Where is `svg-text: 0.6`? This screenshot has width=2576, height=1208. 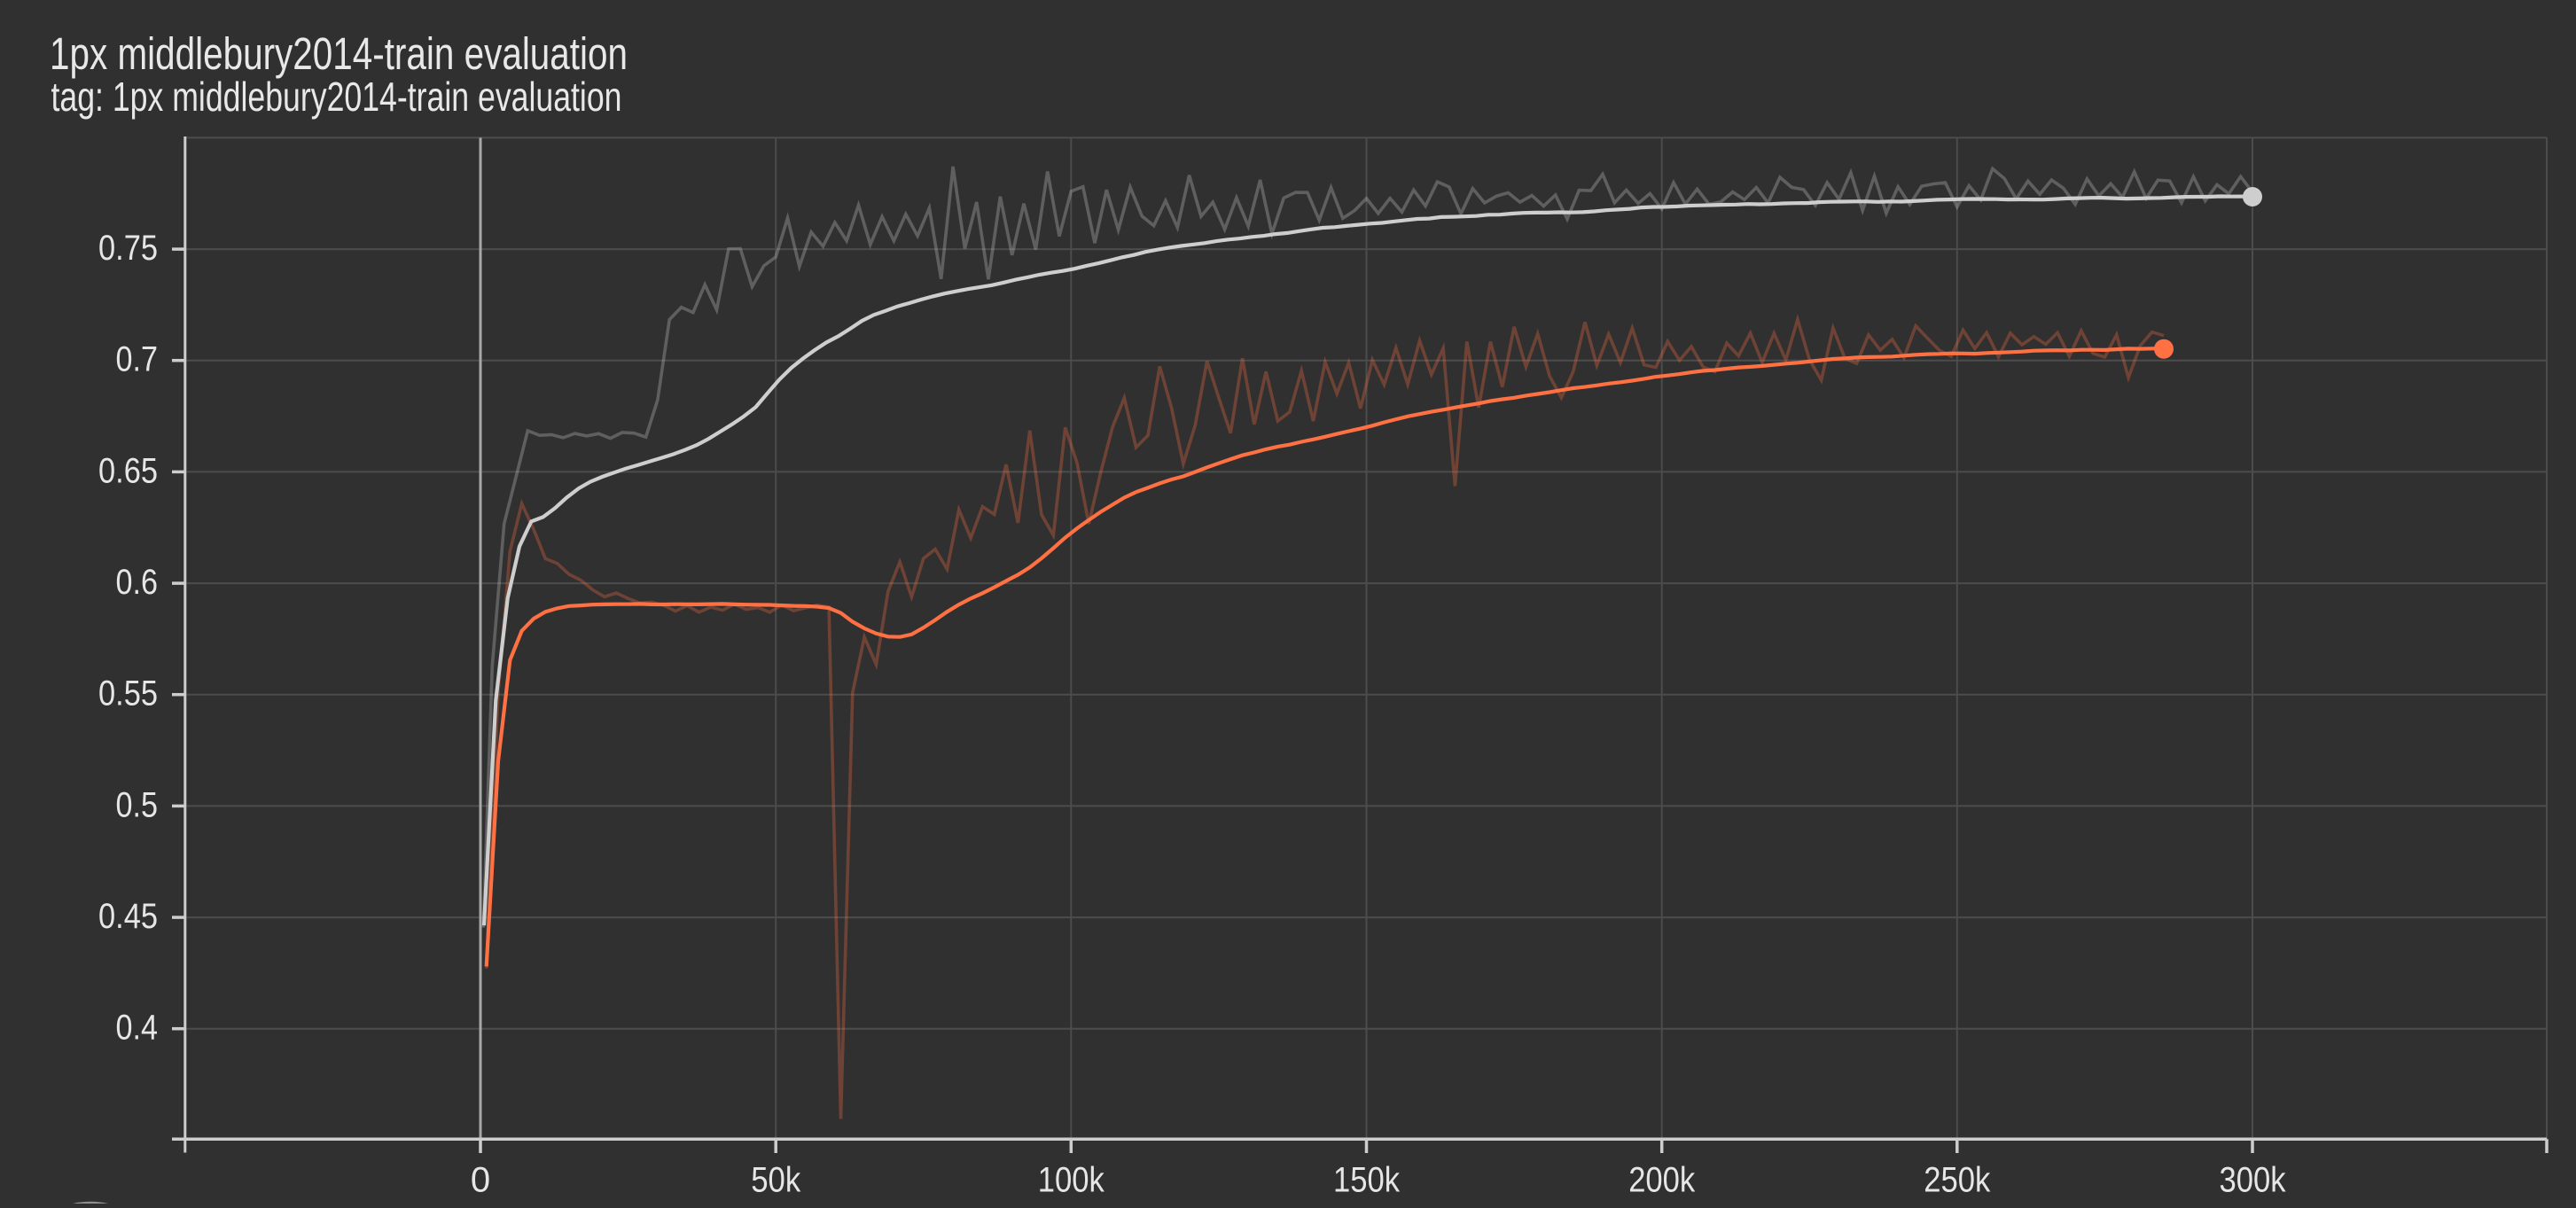
svg-text: 0.6 is located at coordinates (137, 582).